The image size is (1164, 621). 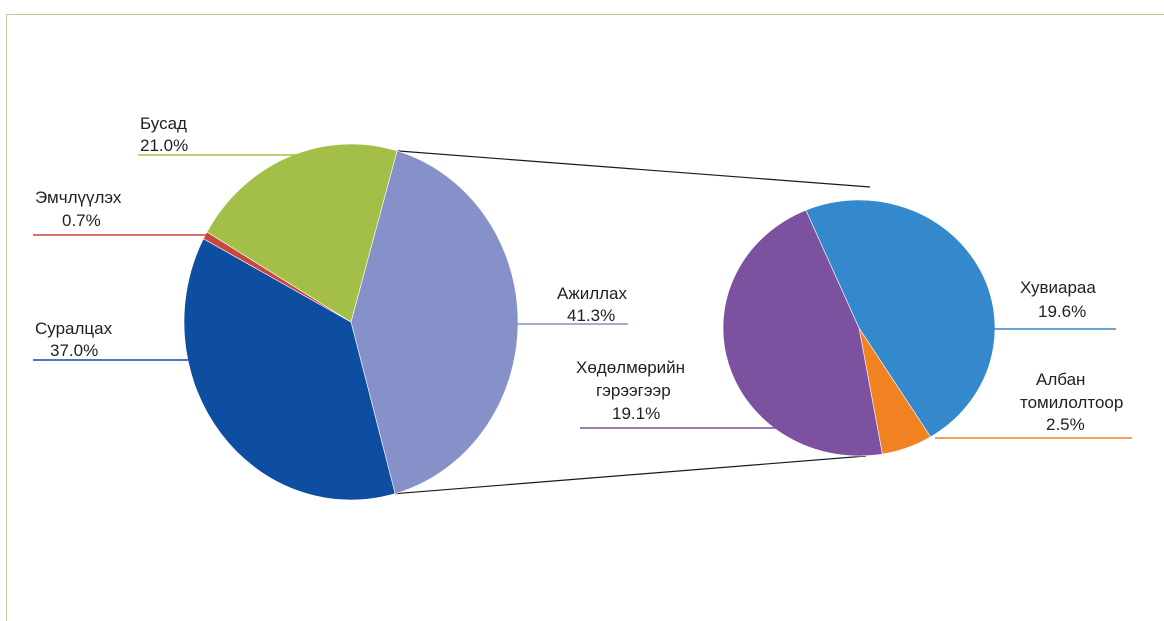 I want to click on label-alban-value: 2.5%, so click(x=1065, y=424).